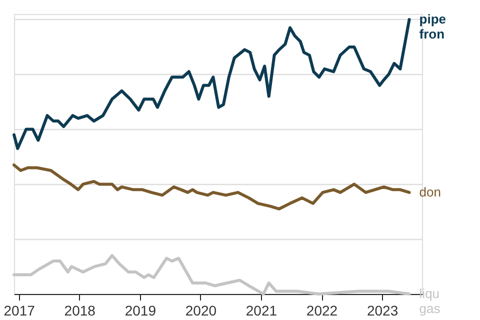 This screenshot has height=320, width=480. Describe the element at coordinates (432, 26) in the screenshot. I see `series-label: pipe fron` at that location.